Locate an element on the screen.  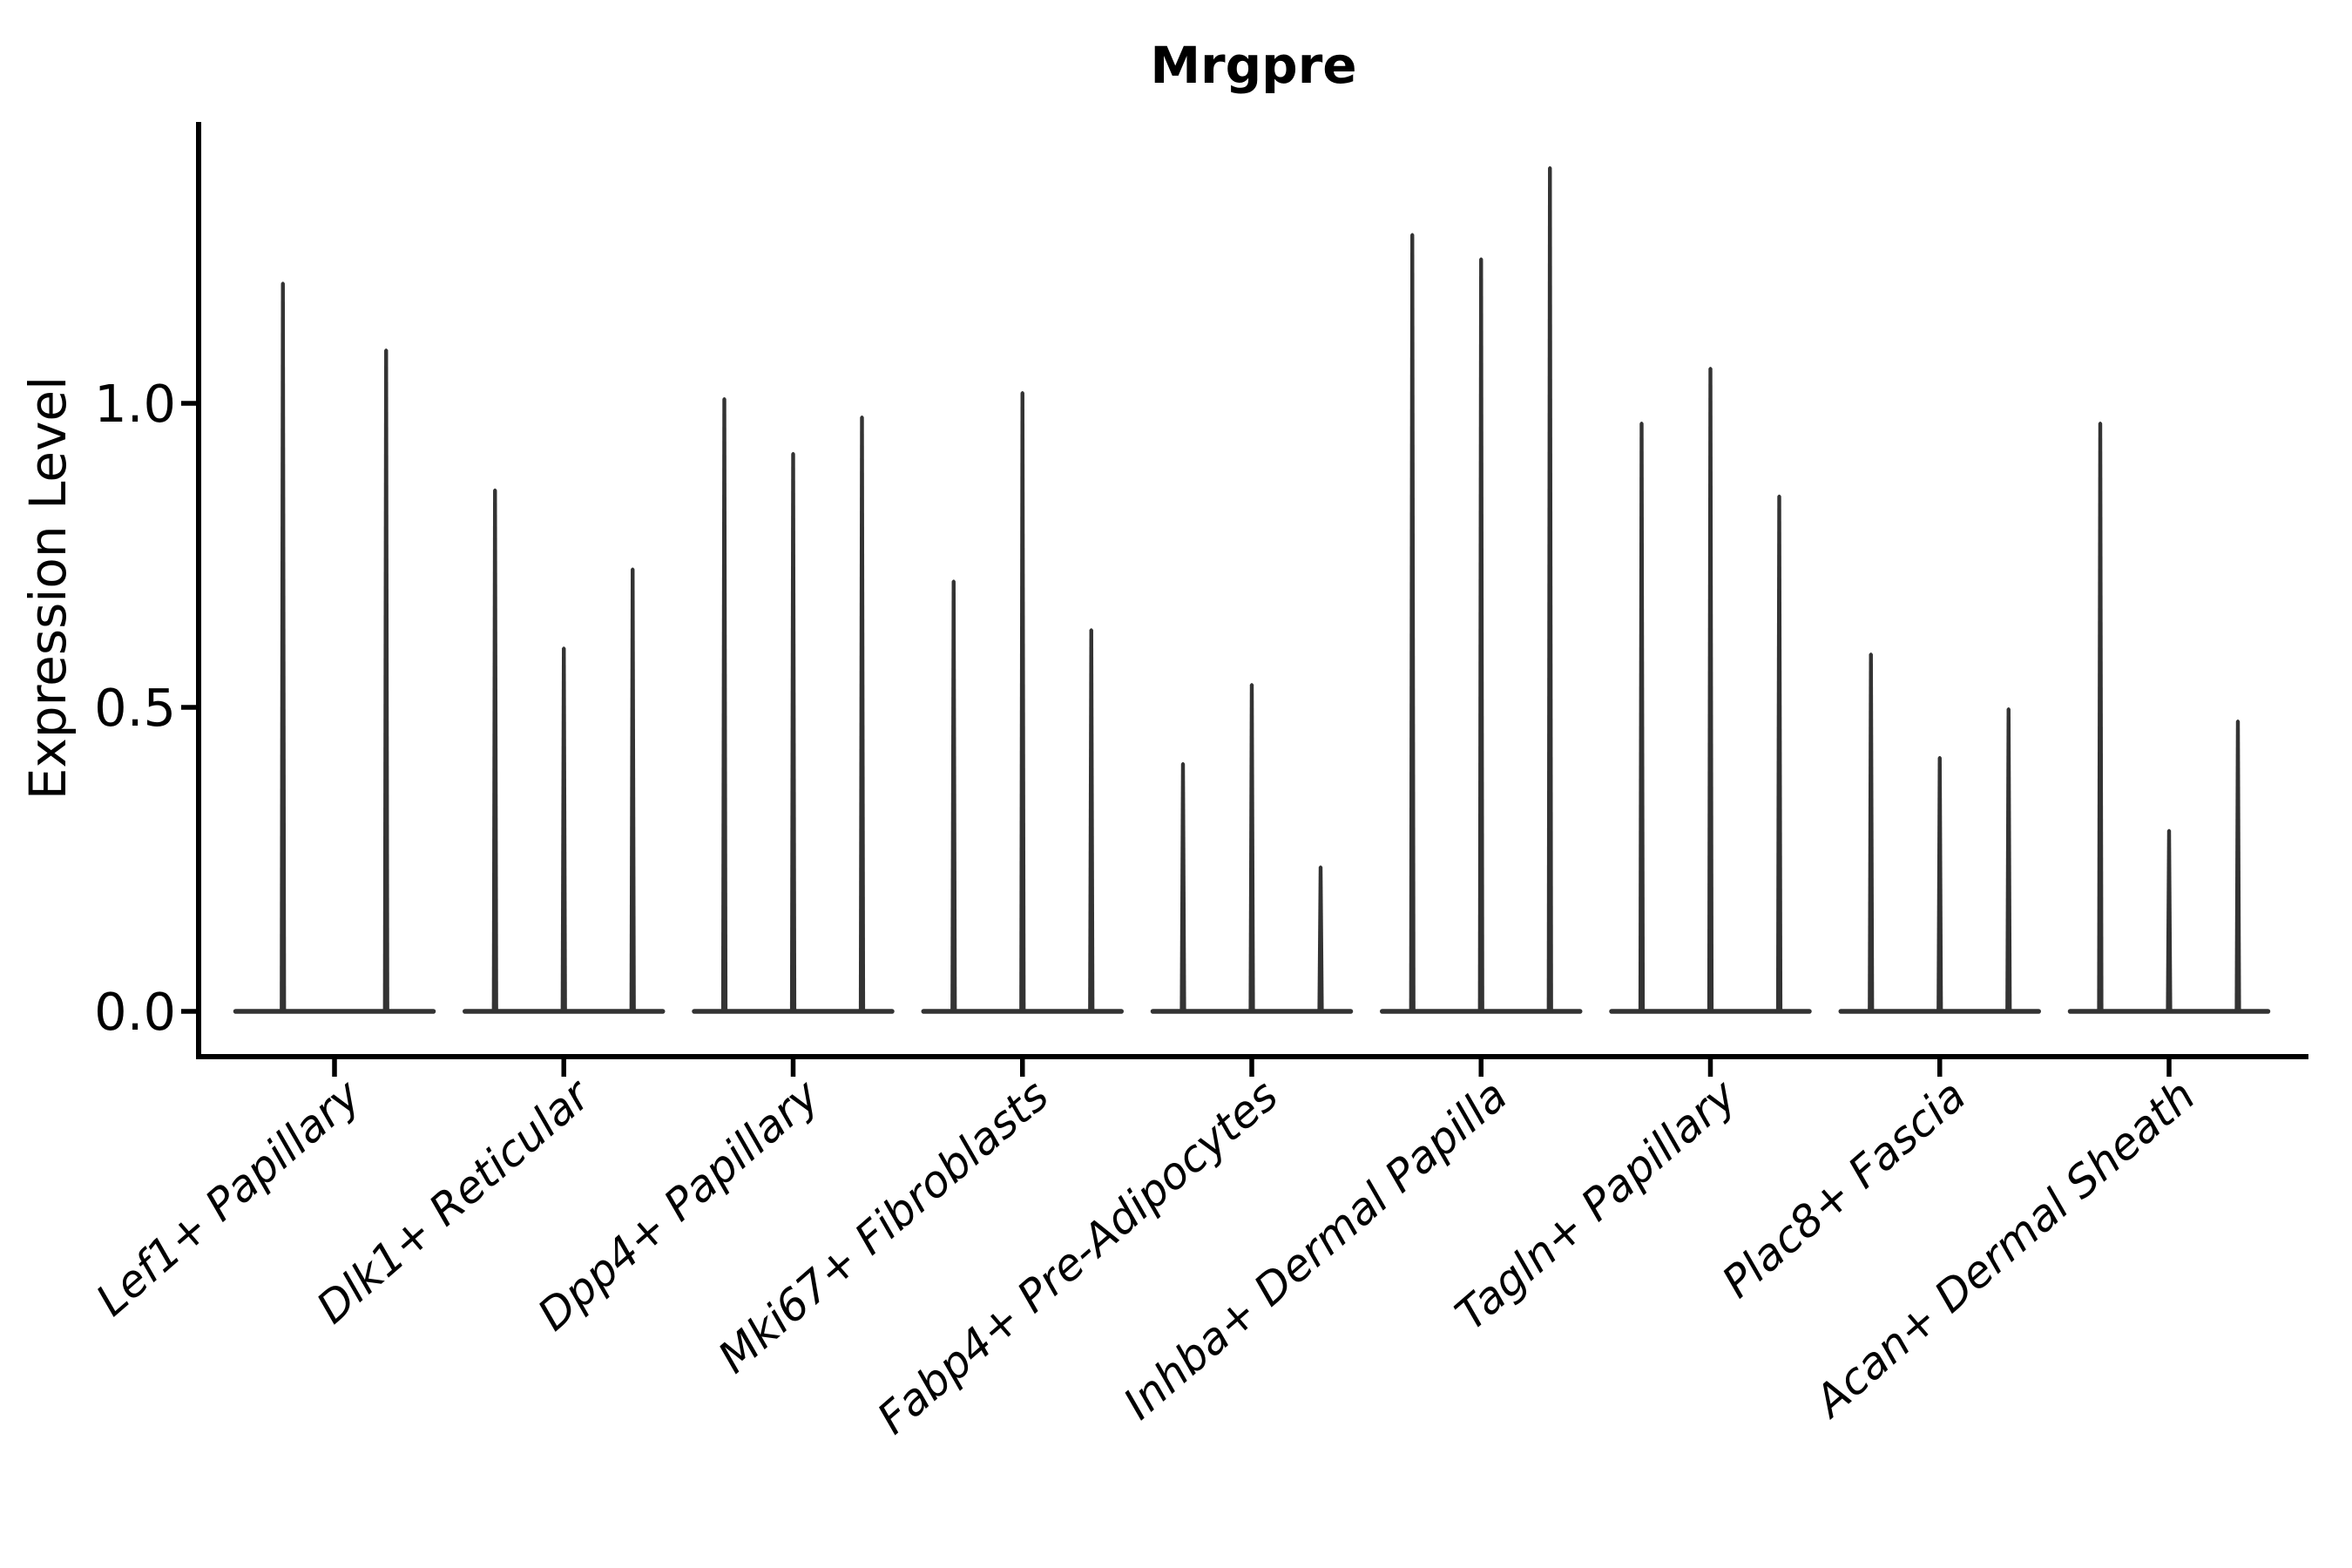
x-tick-label: Acan+ Dermal Sheath is located at coordinates (2004, 1249).